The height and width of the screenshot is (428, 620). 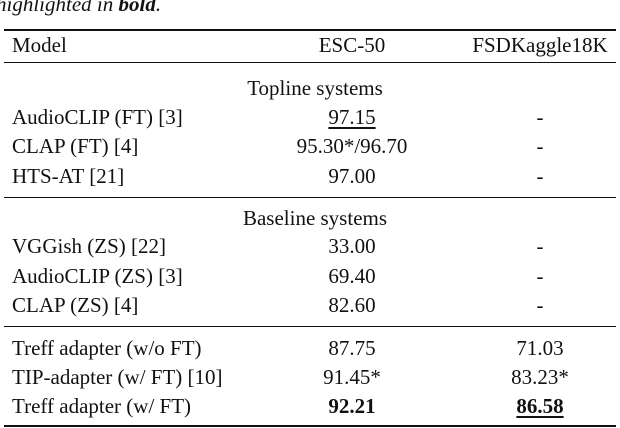 I want to click on cell: CLAP (FT) [4], so click(x=75, y=146).